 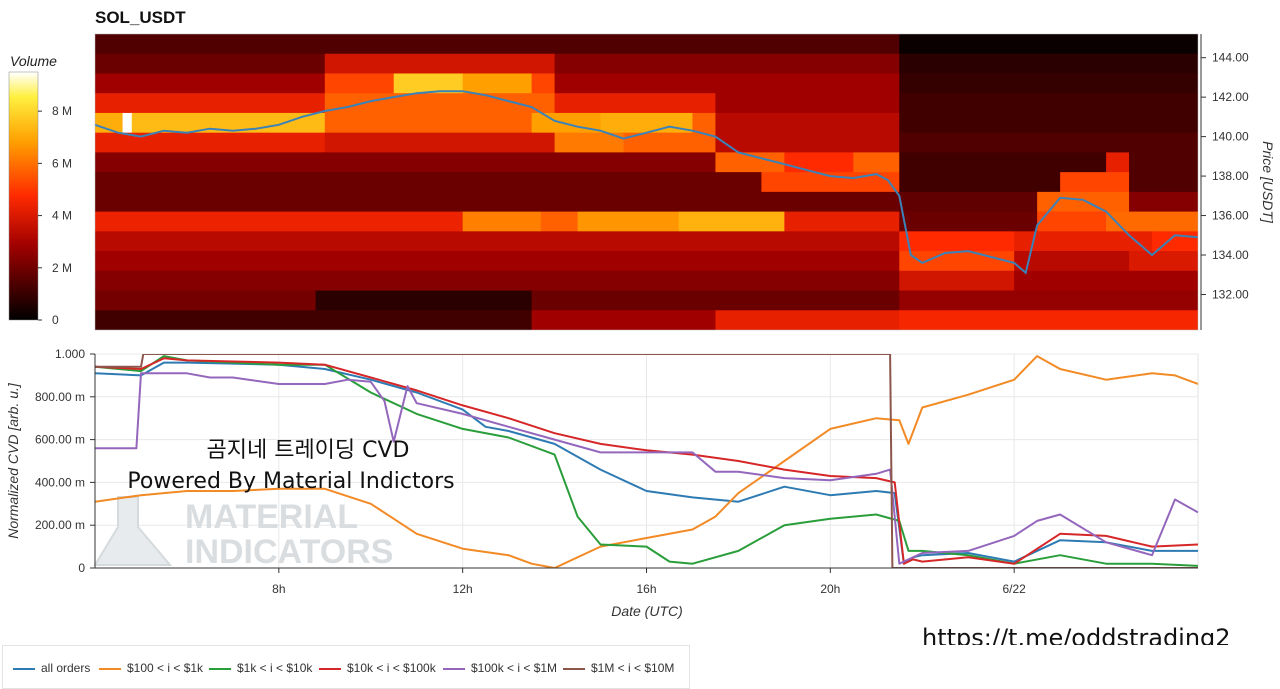 What do you see at coordinates (1076, 634) in the screenshot?
I see `telegram-url: https://t.me/oddstrading2` at bounding box center [1076, 634].